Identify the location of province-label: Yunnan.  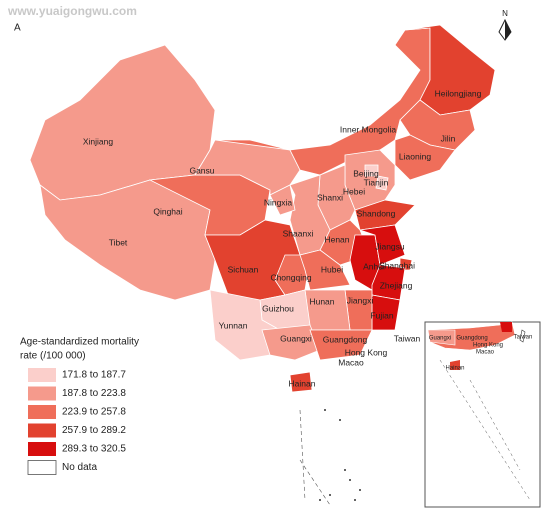
(233, 325).